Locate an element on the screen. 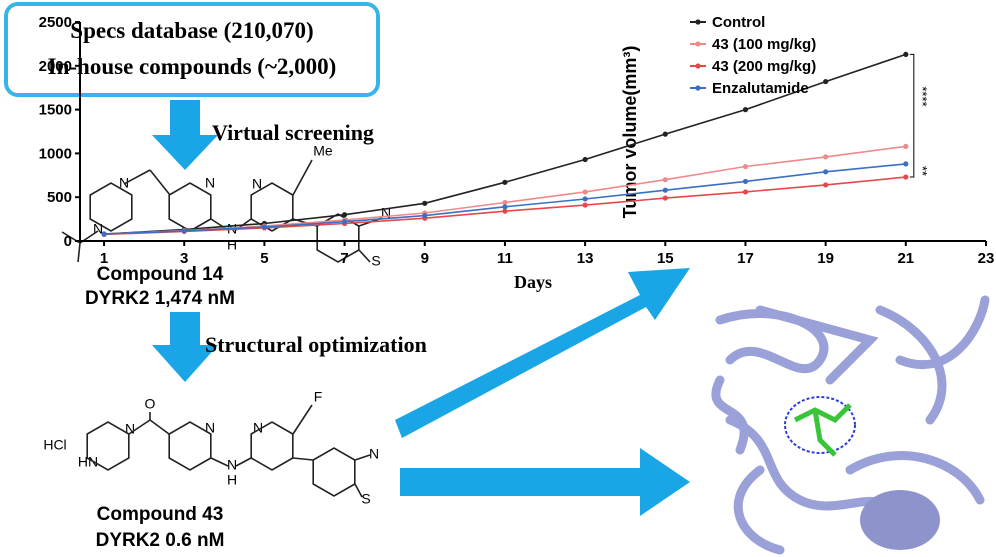  protein-structure is located at coordinates (849, 425).